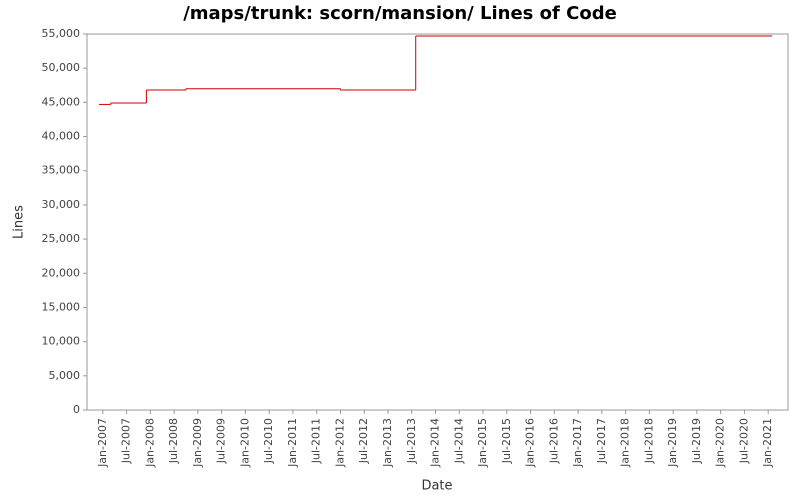 This screenshot has height=500, width=800. I want to click on x-tick-label: Jul-2013, so click(411, 441).